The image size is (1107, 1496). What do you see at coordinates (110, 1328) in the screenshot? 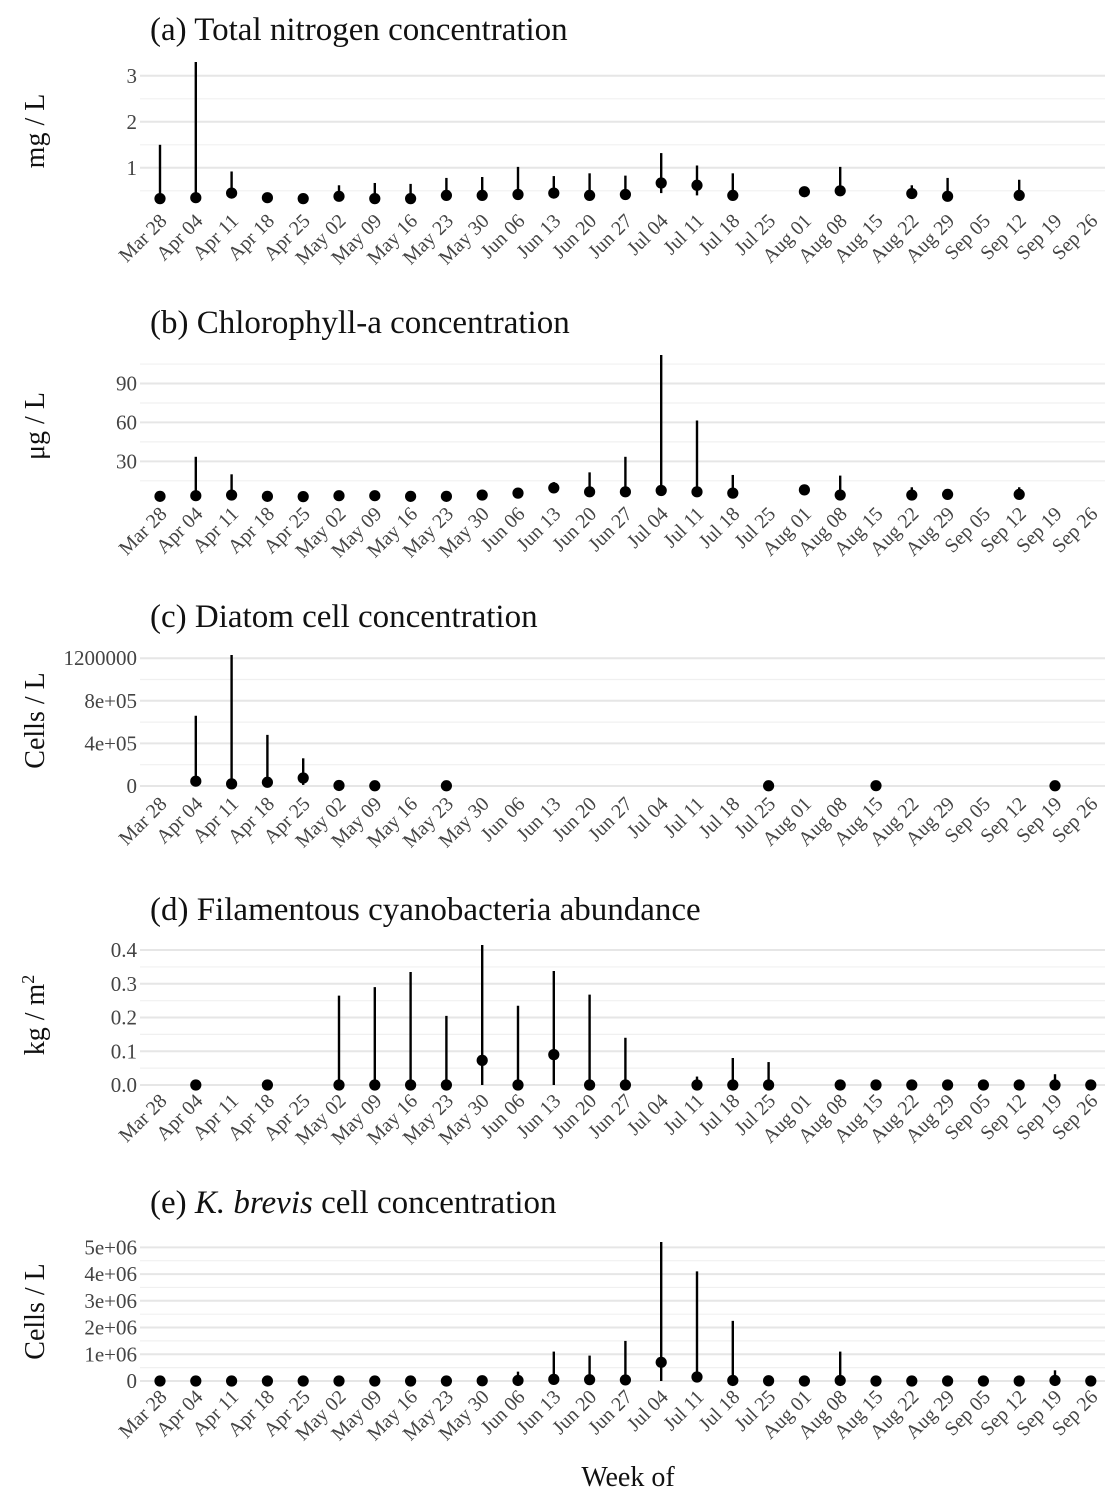
I see `y-tick-label: 2e+06` at bounding box center [110, 1328].